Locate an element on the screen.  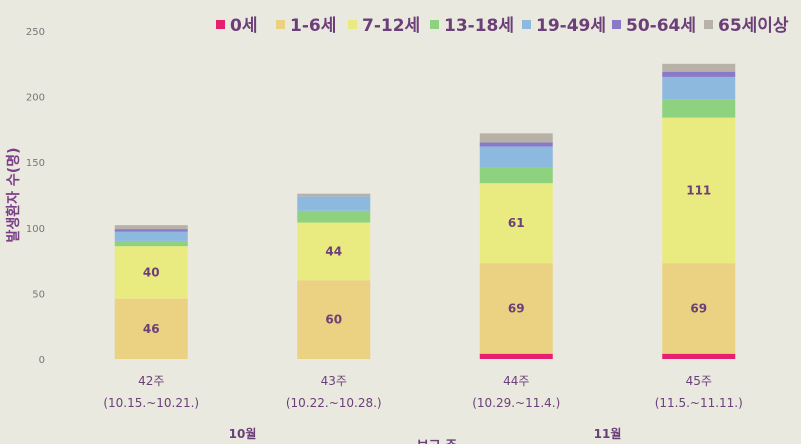
legend-label: 19-49세 is located at coordinates (571, 26).